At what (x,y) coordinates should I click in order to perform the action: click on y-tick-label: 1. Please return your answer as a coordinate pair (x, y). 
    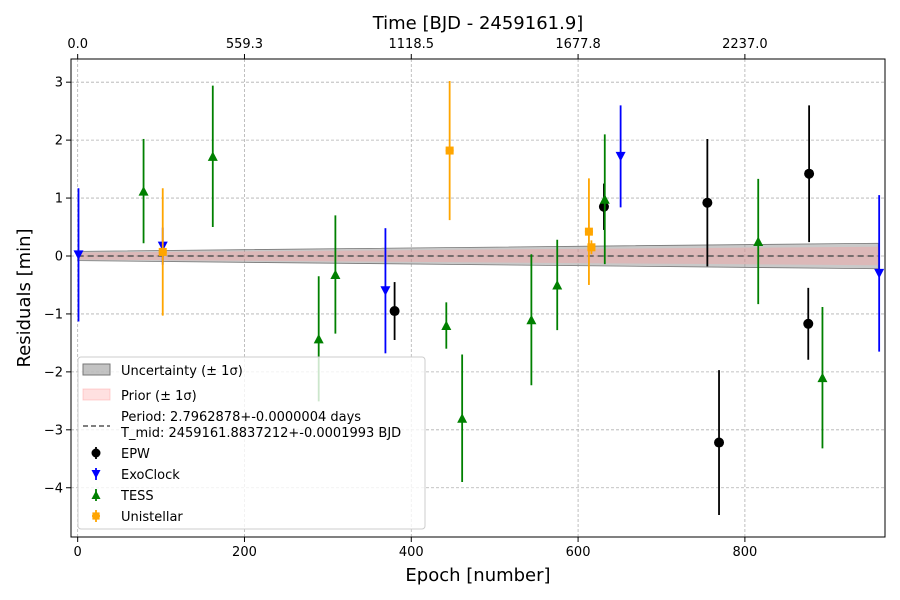
    Looking at the image, I should click on (59, 199).